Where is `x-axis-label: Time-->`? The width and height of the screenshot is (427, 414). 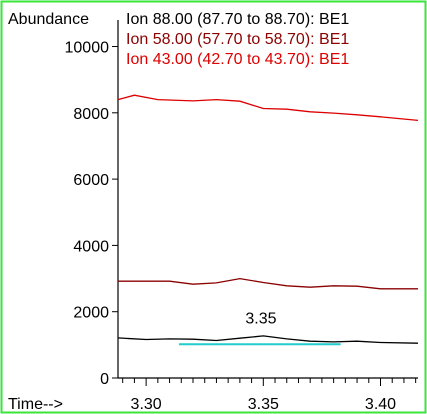
x-axis-label: Time--> is located at coordinates (35, 404).